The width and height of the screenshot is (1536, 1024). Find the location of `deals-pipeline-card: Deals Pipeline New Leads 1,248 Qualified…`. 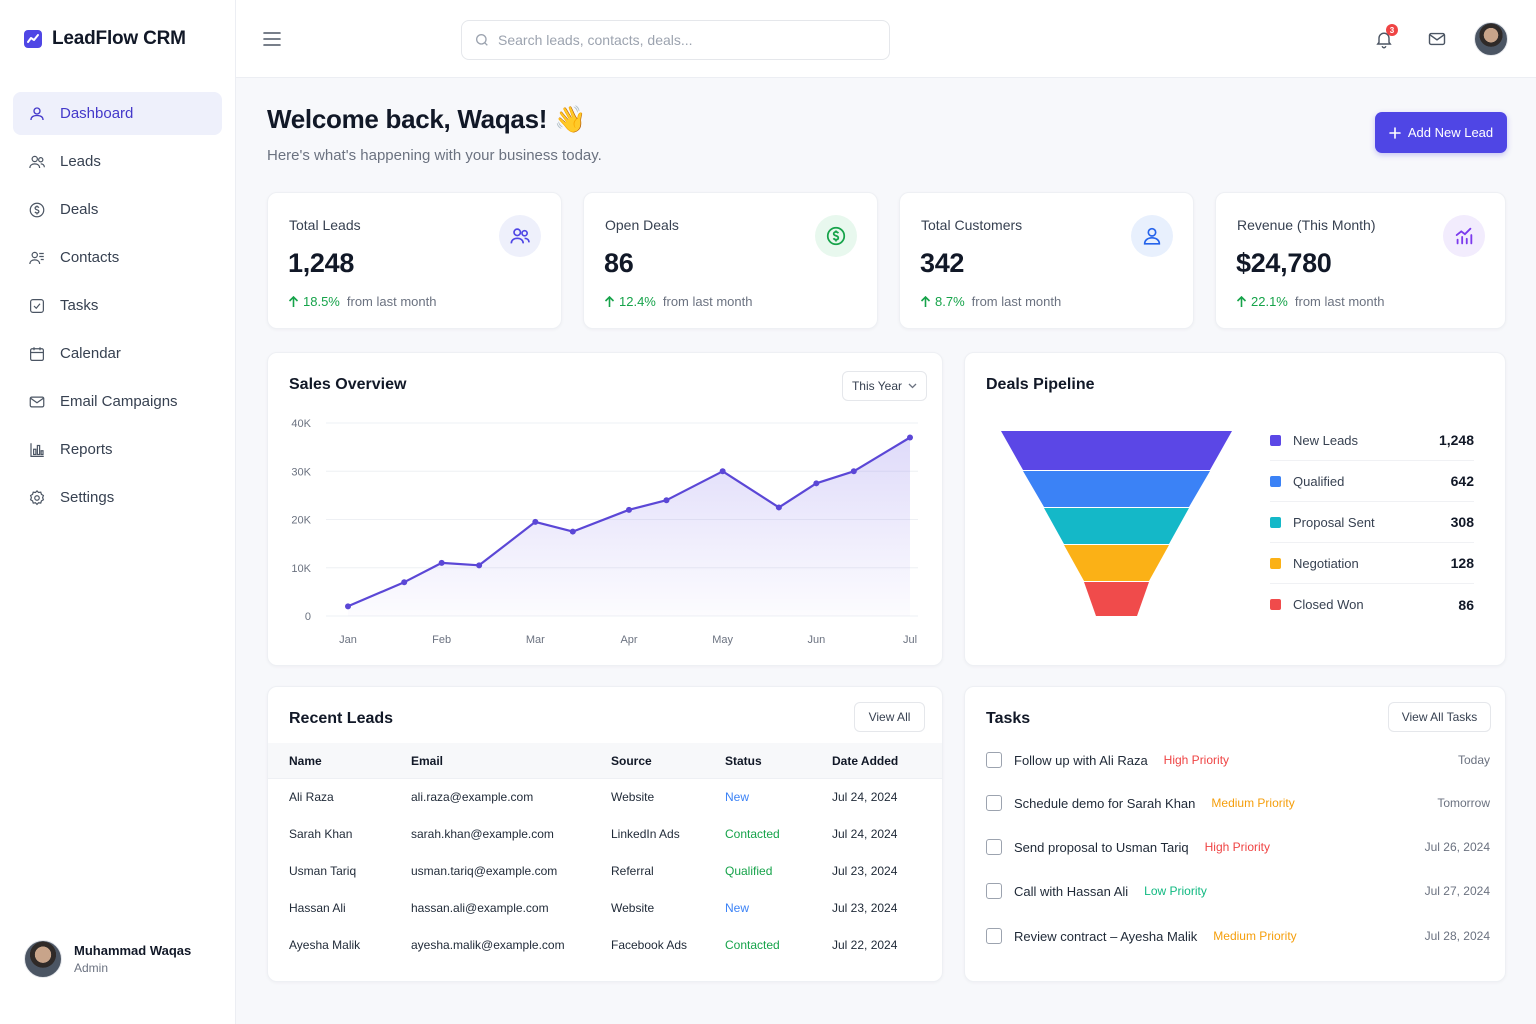

deals-pipeline-card: Deals Pipeline New Leads 1,248 Qualified… is located at coordinates (1235, 509).